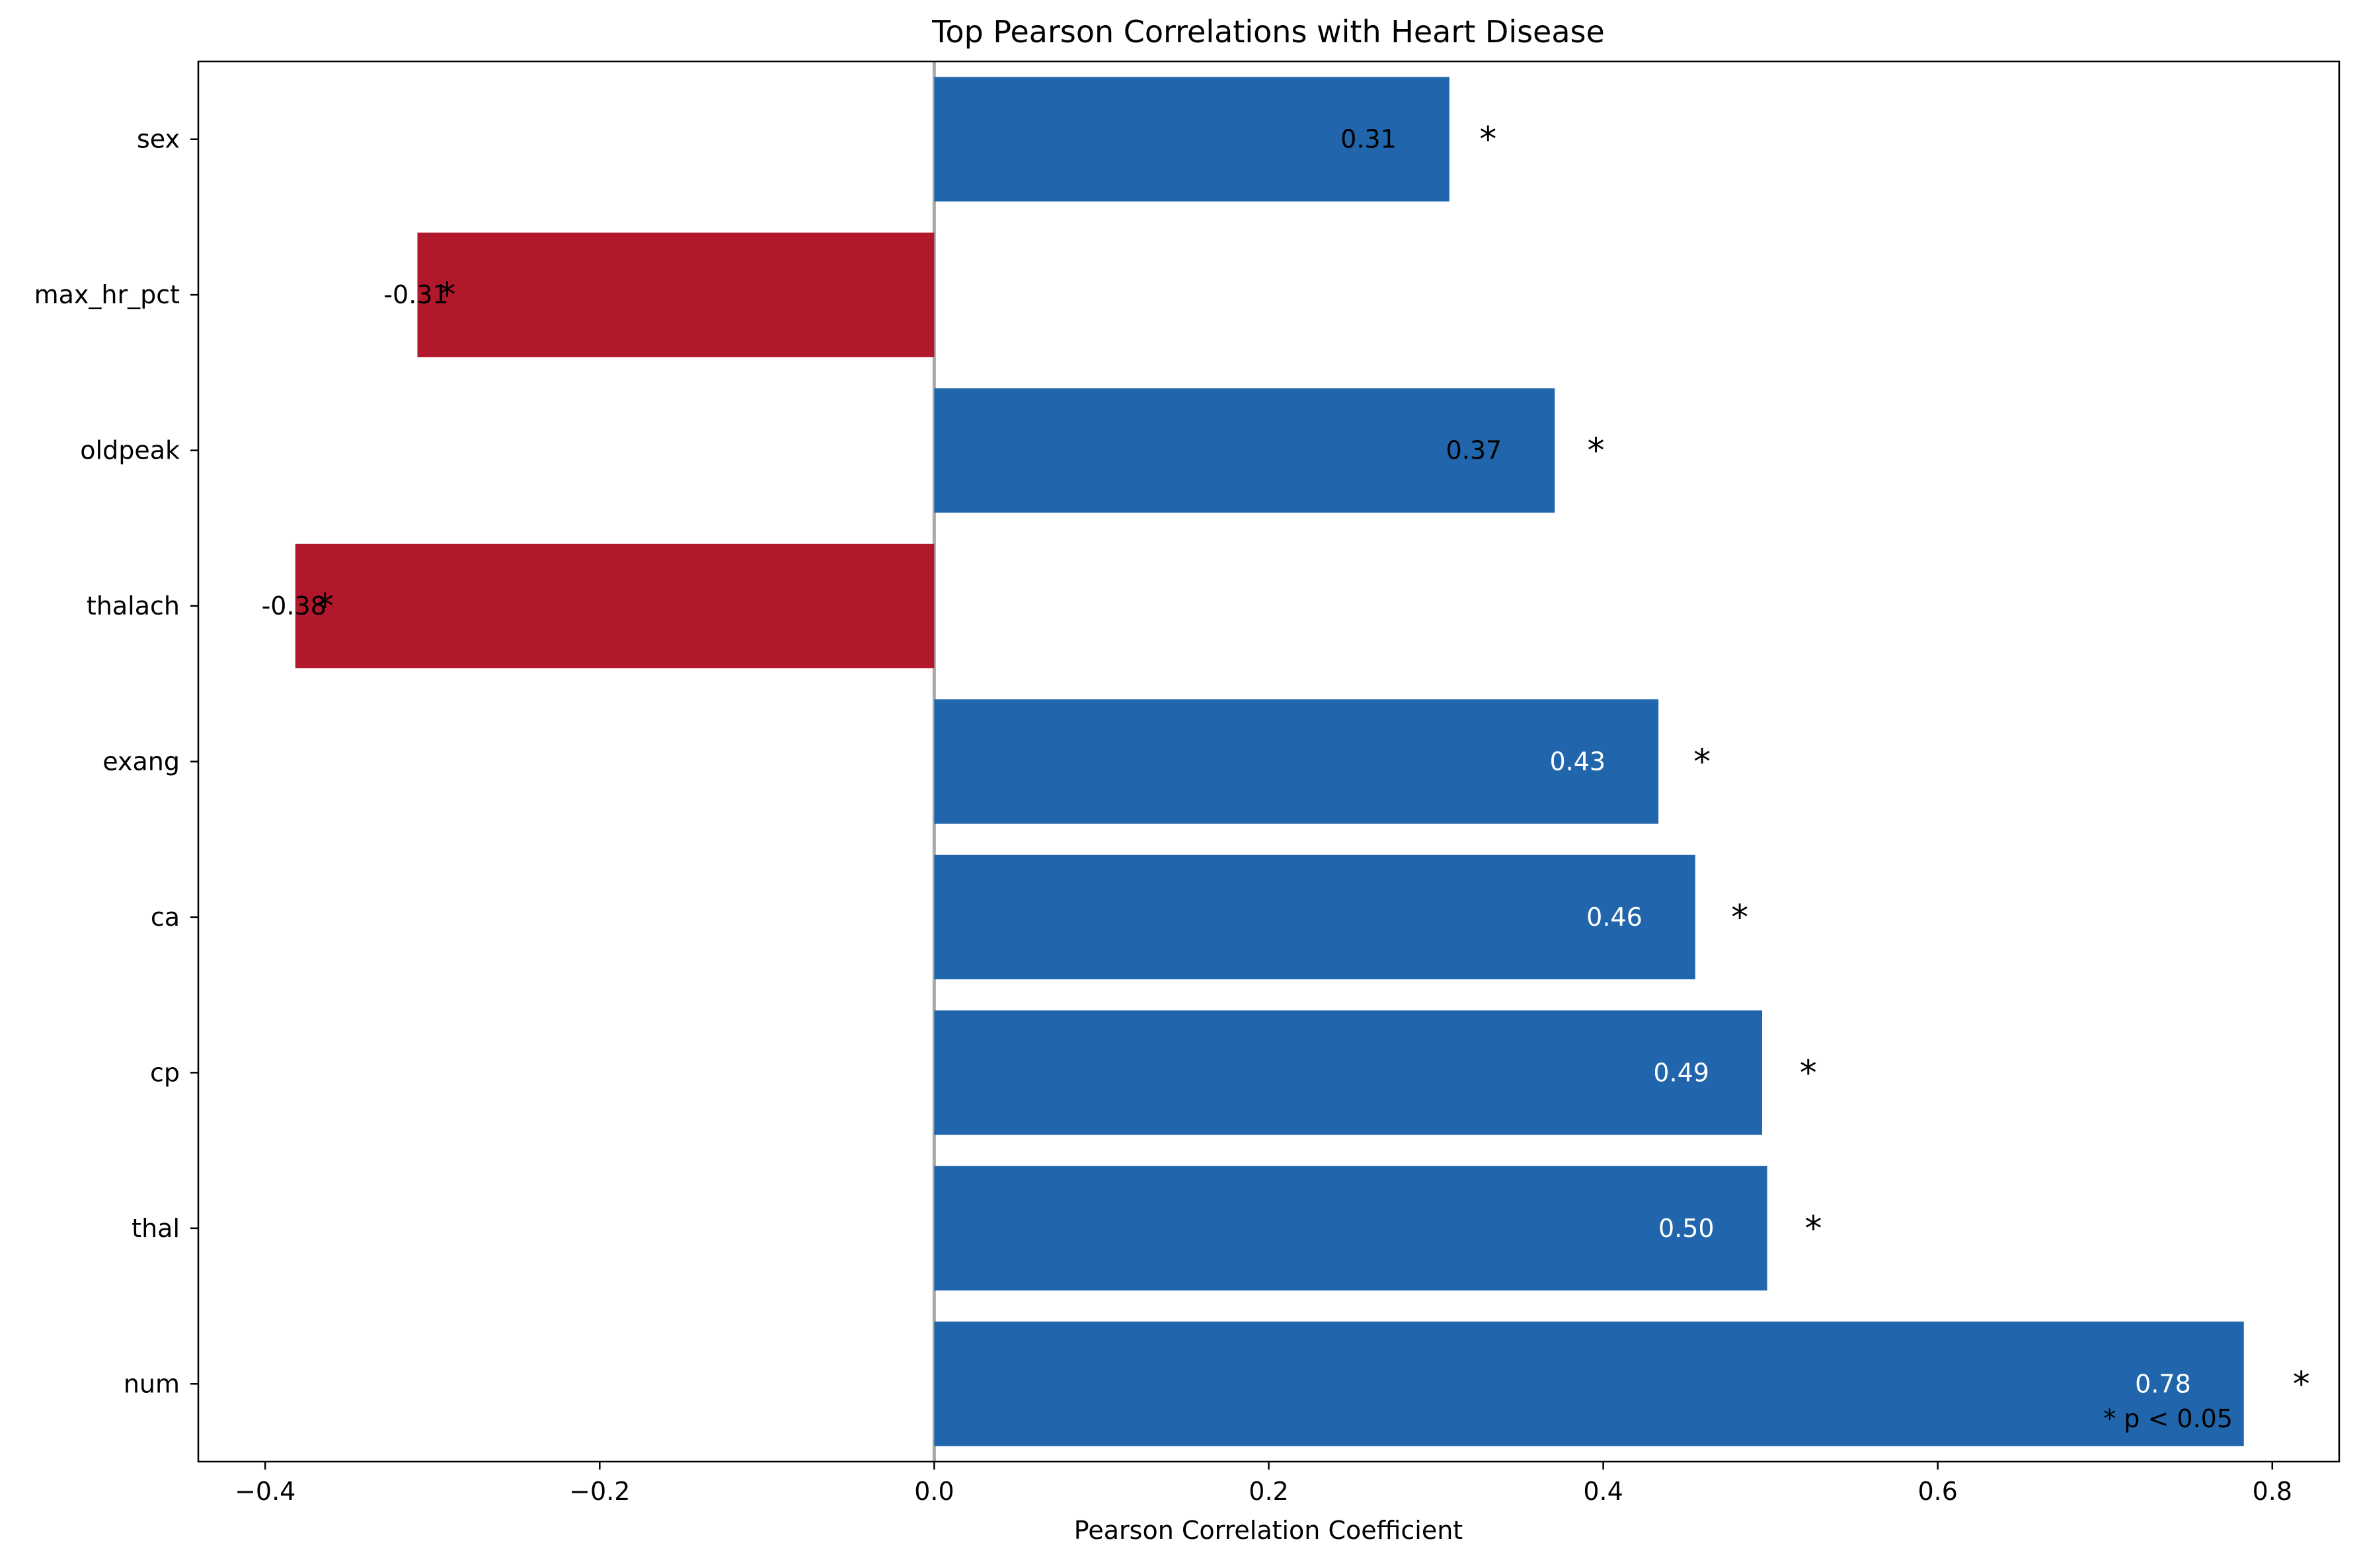 Image resolution: width=2359 pixels, height=1568 pixels. What do you see at coordinates (1348, 1072) in the screenshot?
I see `bar-cp` at bounding box center [1348, 1072].